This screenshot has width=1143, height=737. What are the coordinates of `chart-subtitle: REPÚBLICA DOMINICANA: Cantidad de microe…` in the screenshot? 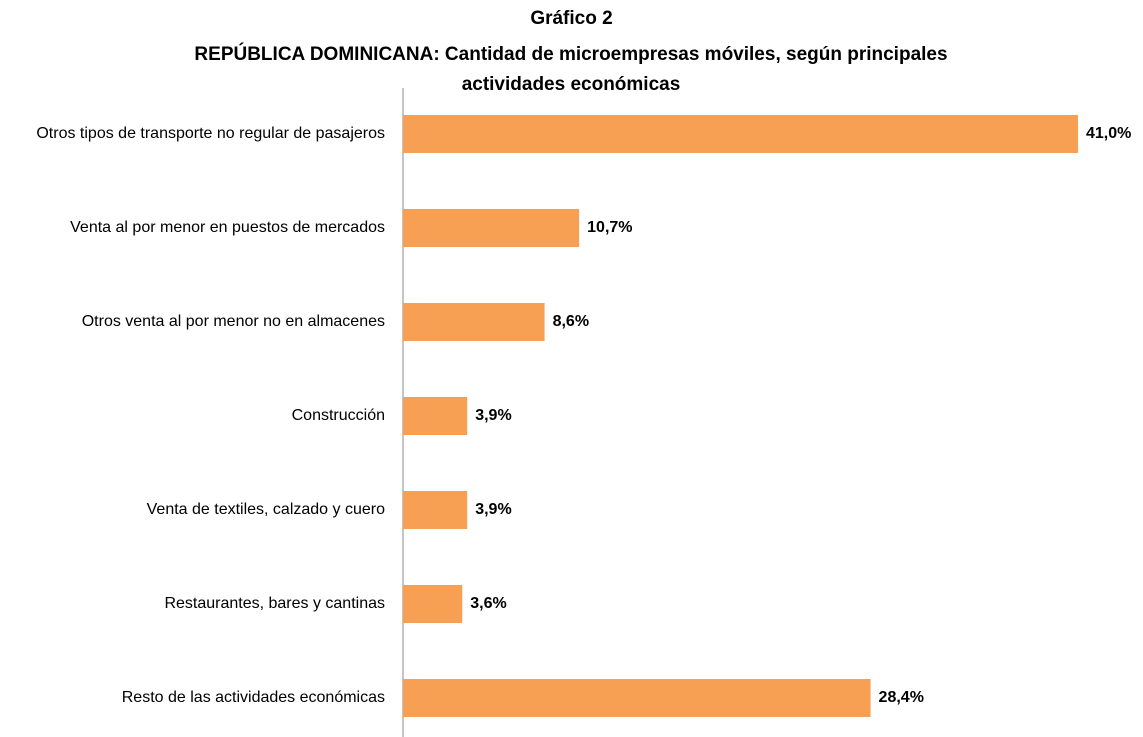 It's located at (571, 69).